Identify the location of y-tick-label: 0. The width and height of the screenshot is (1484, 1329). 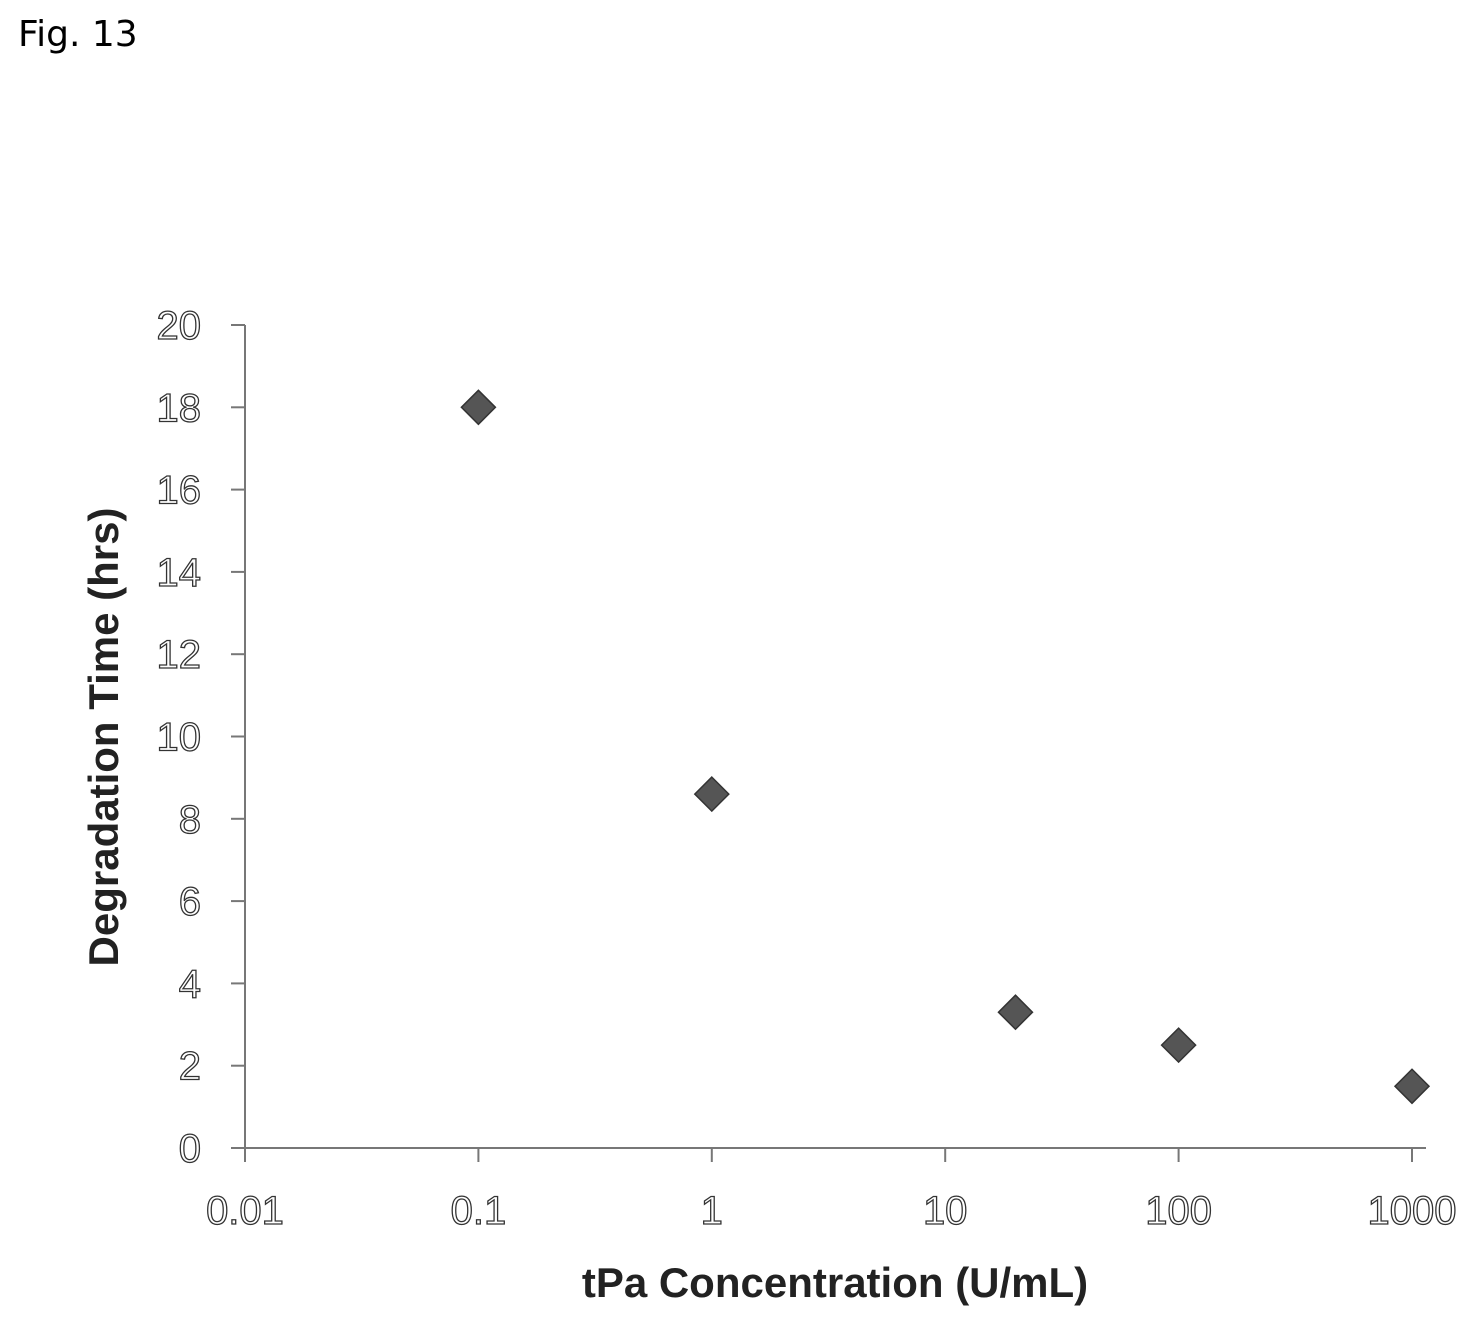
(190, 1149).